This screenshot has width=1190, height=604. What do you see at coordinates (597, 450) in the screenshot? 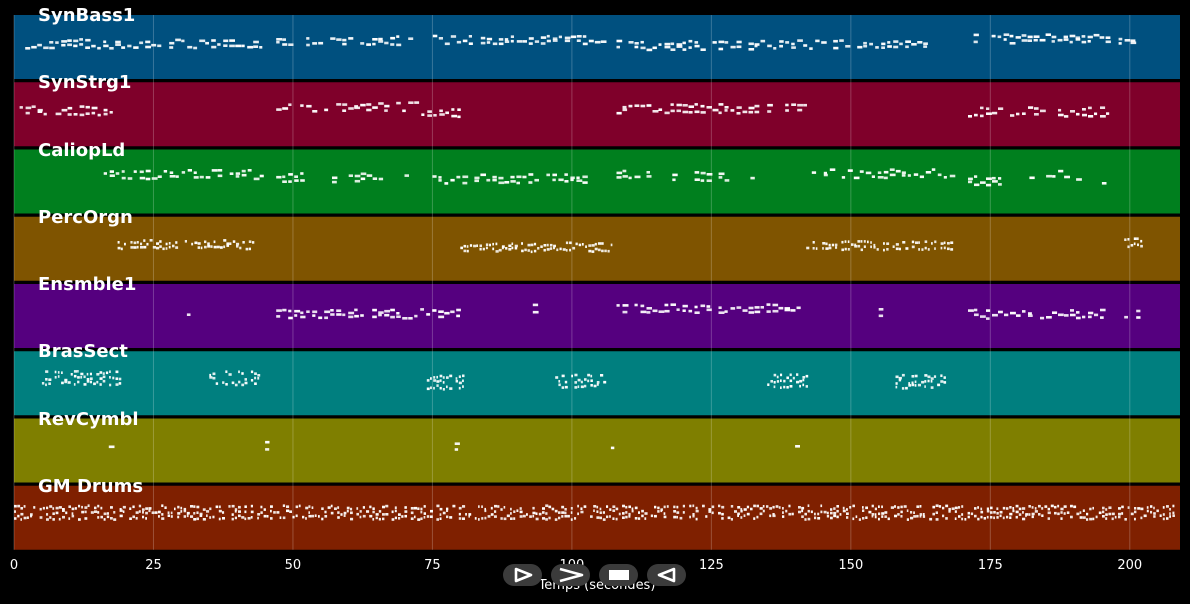
I see `track-band` at bounding box center [597, 450].